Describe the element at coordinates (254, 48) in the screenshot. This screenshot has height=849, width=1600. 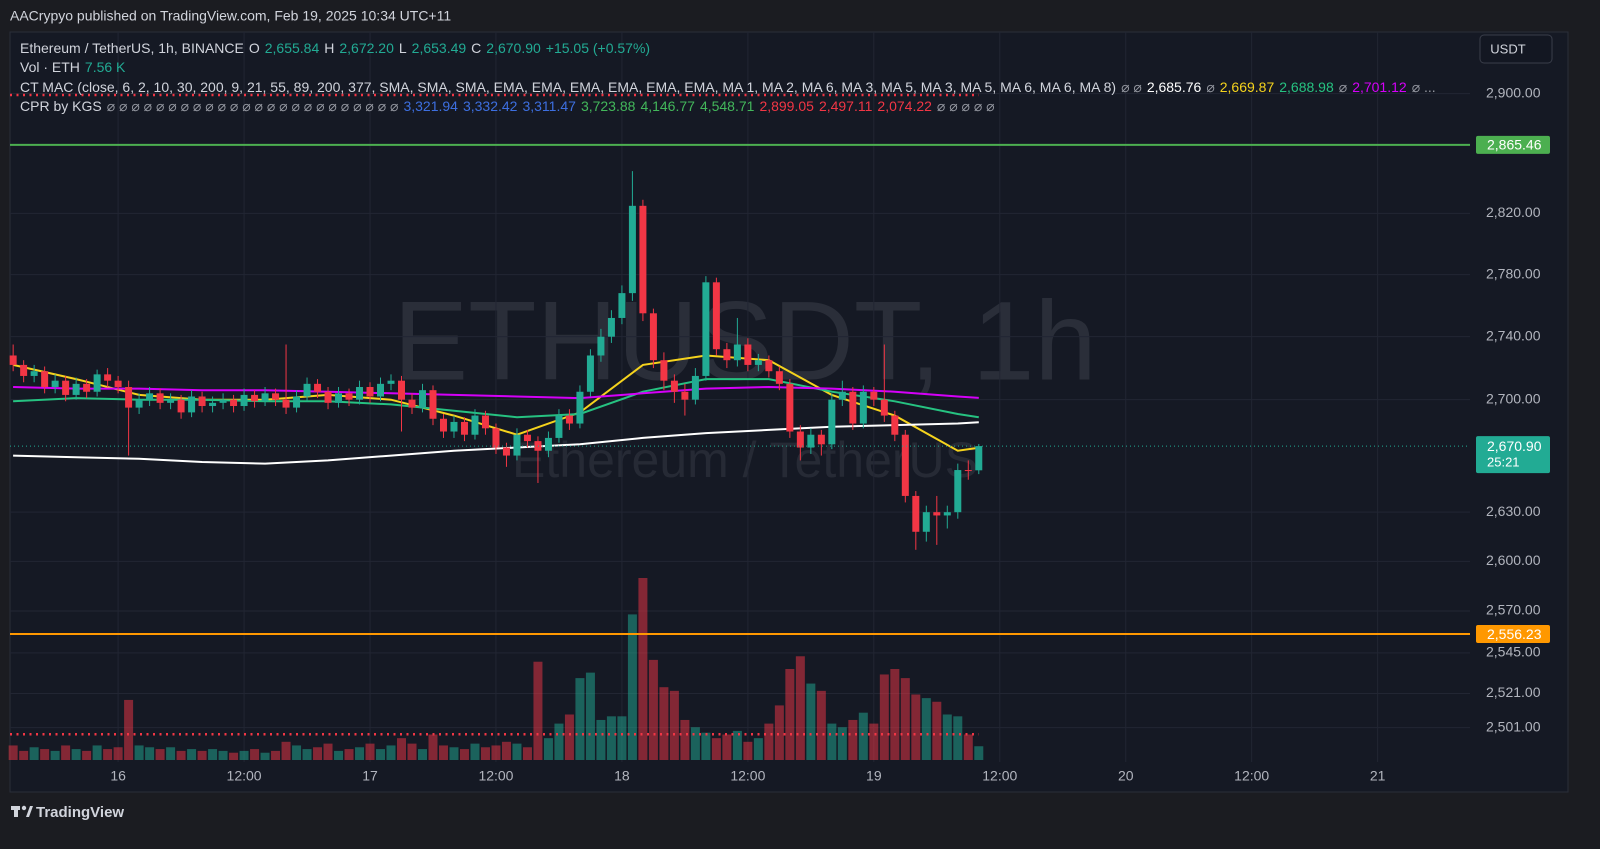
I see `legend-item: O` at that location.